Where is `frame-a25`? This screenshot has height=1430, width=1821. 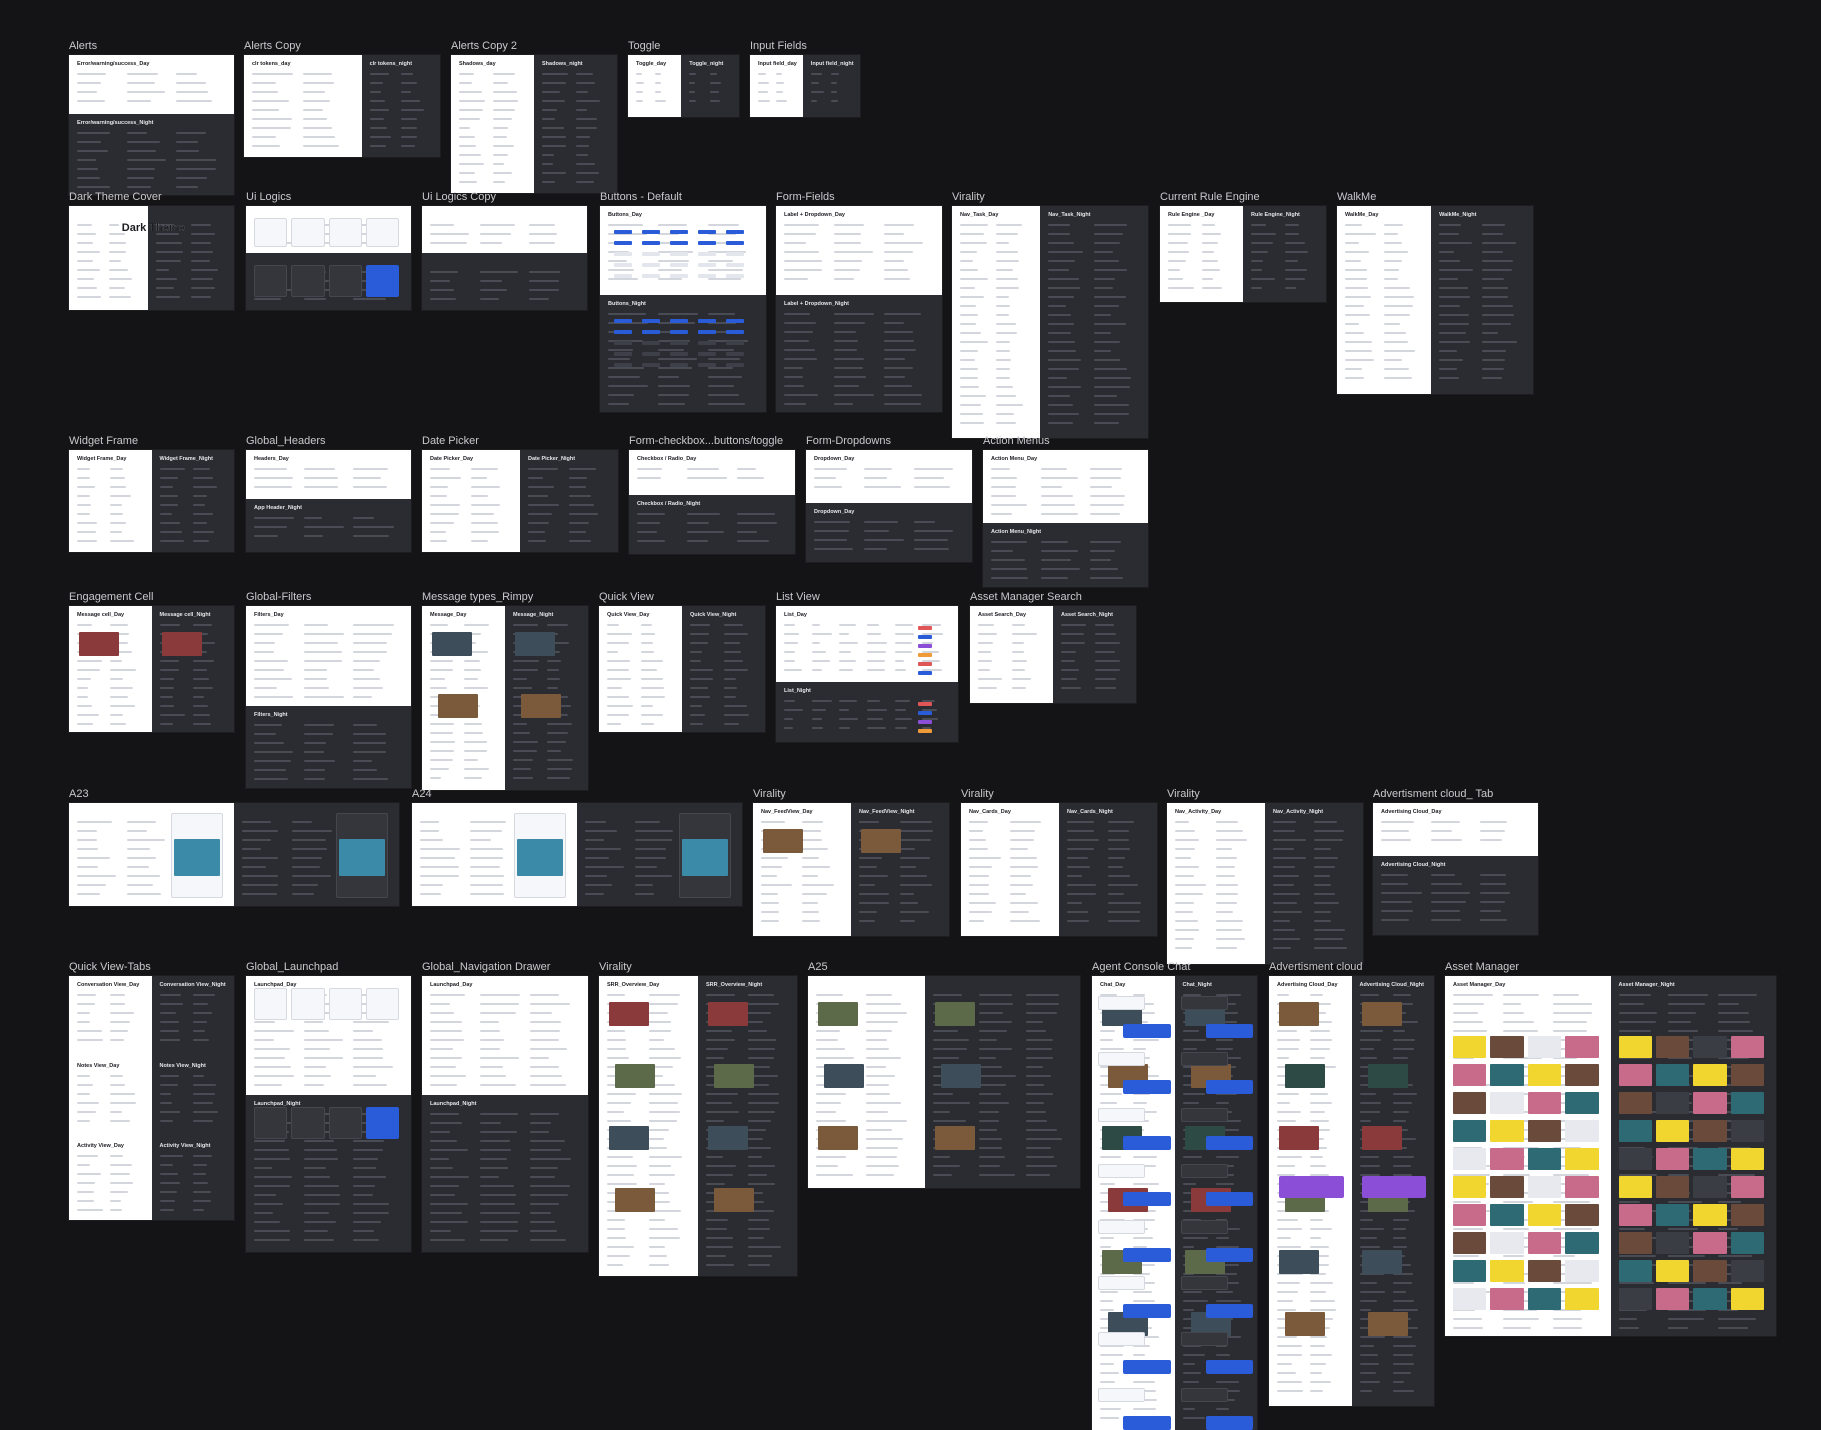
frame-a25 is located at coordinates (944, 1082).